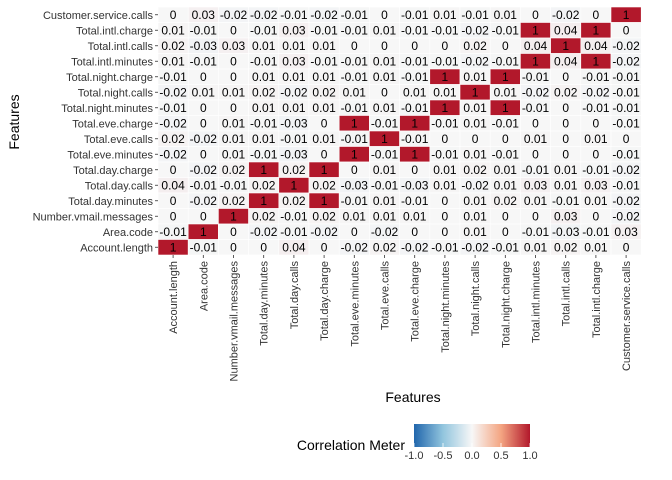  Describe the element at coordinates (109, 78) in the screenshot. I see `y-tick-label: Total.night.charge` at that location.